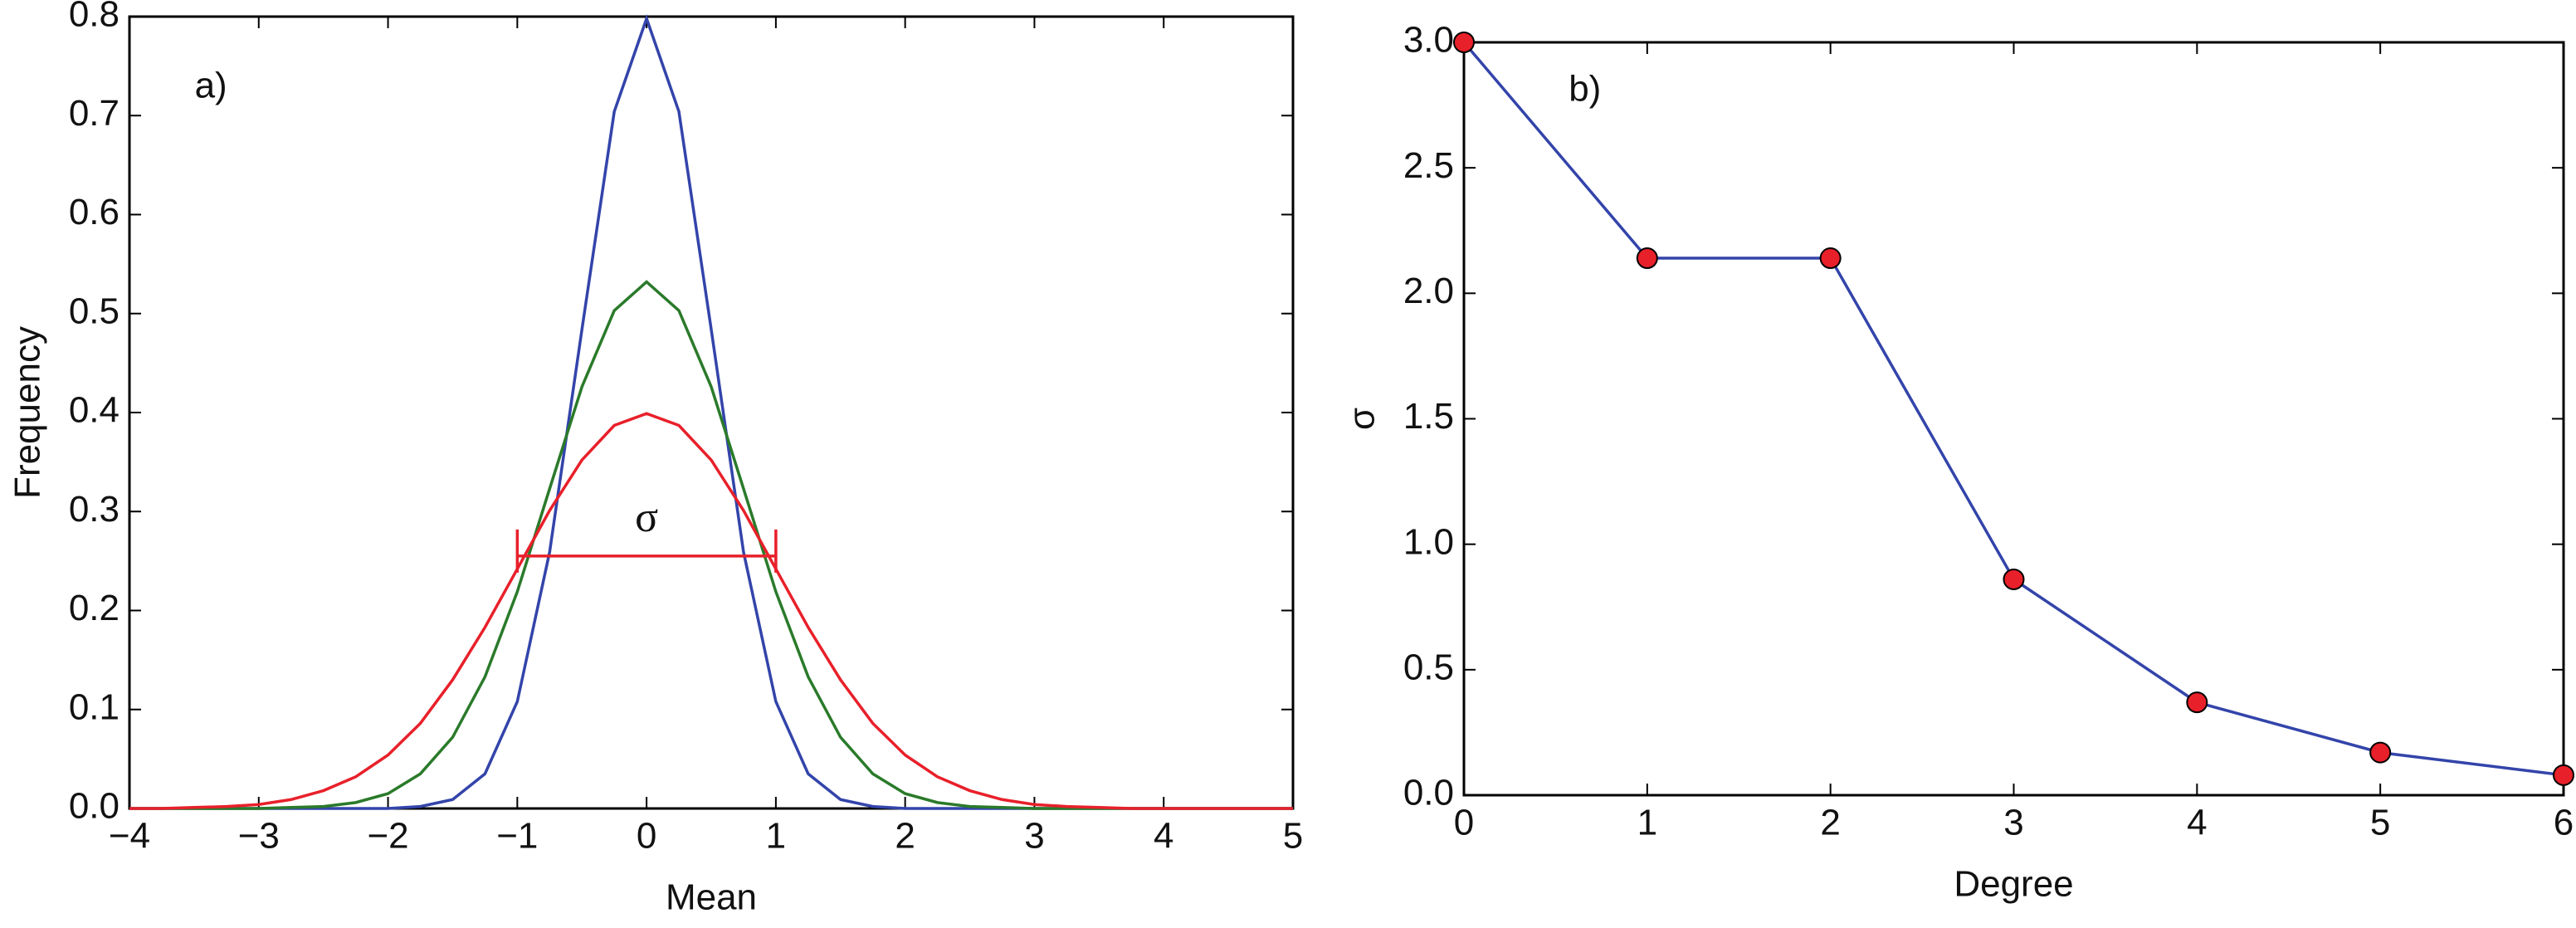 The image size is (2576, 928). What do you see at coordinates (95, 410) in the screenshot?
I see `y-tick-label: 0.4` at bounding box center [95, 410].